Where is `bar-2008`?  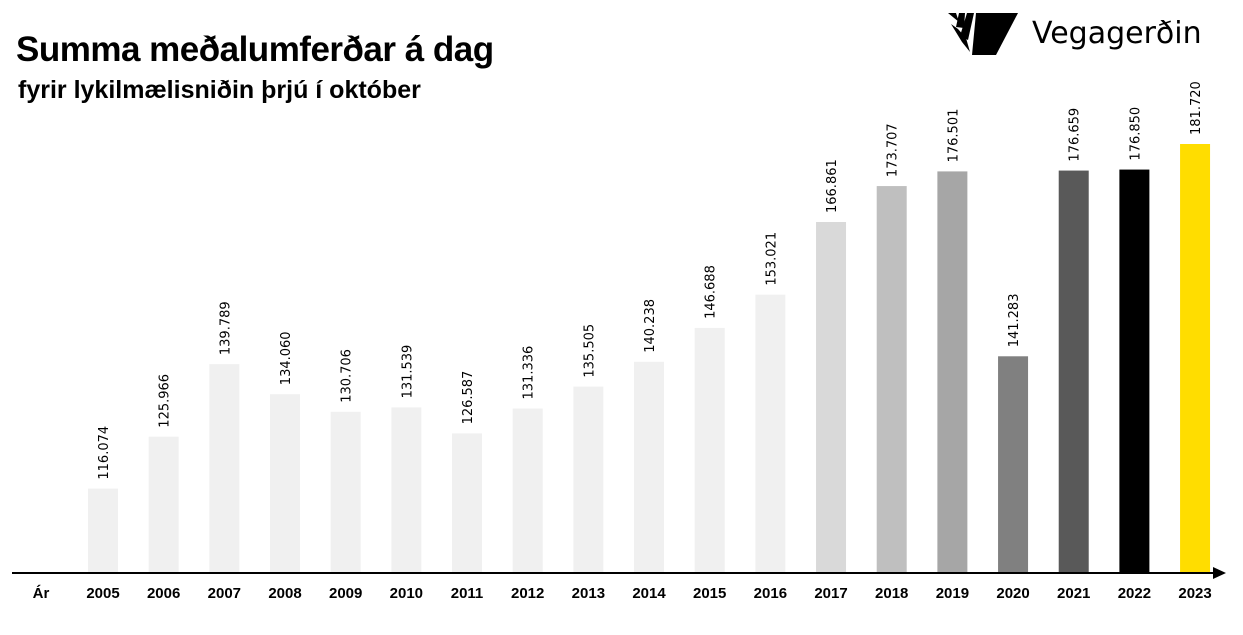
bar-2008 is located at coordinates (285, 483).